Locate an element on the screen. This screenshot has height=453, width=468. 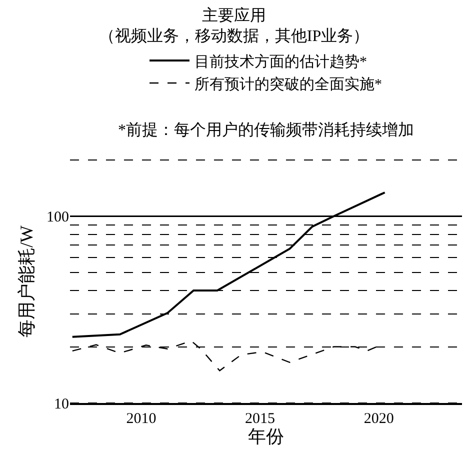
chart-title: 主要应用 is located at coordinates (234, 15).